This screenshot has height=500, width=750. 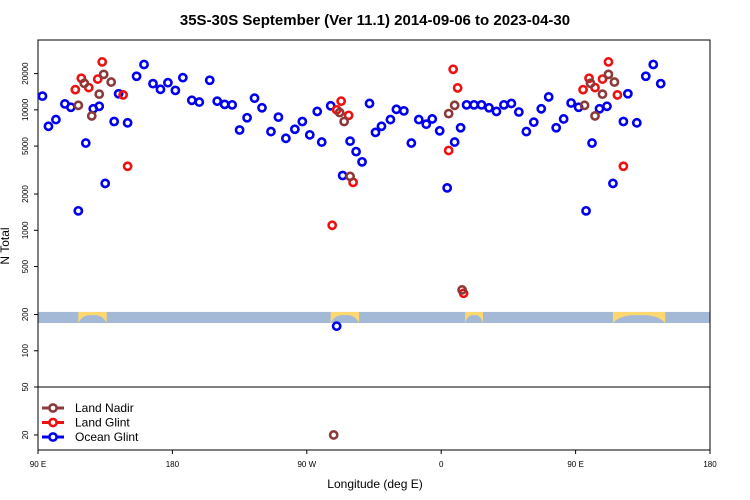 I want to click on legend-item: Land Glint, so click(x=86, y=423).